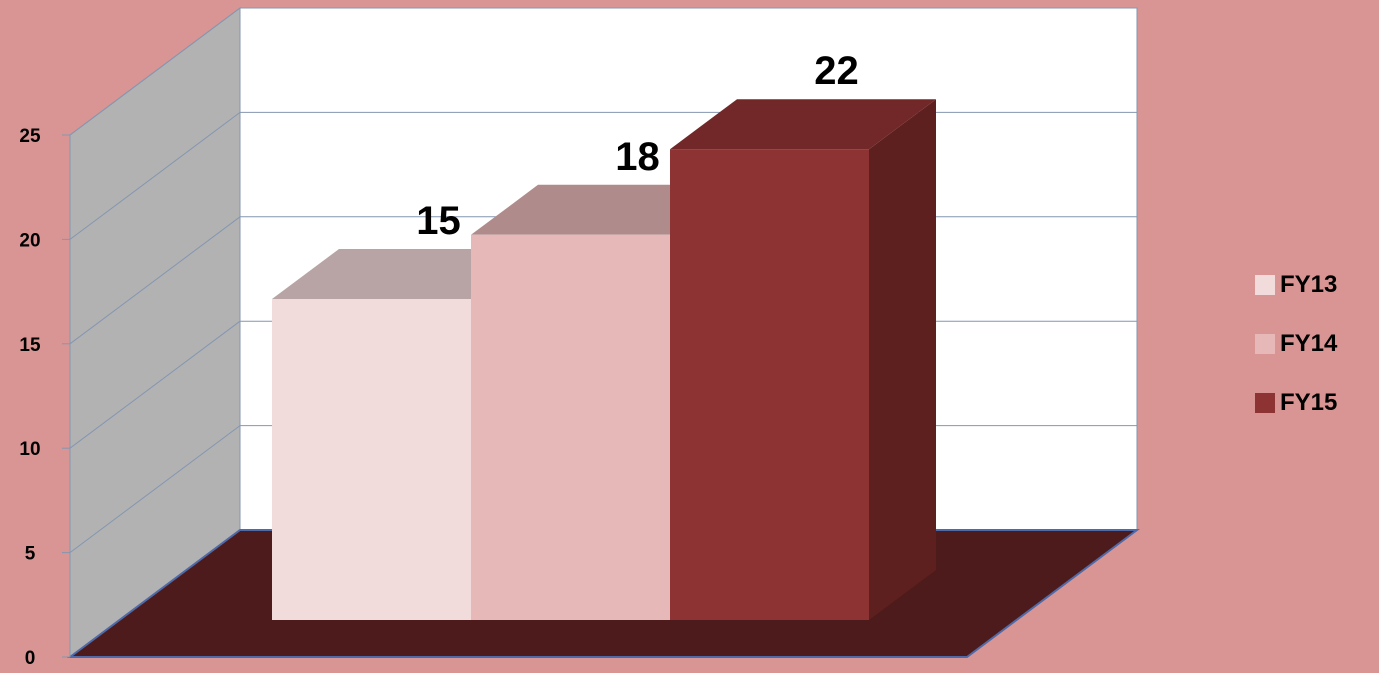  What do you see at coordinates (902, 359) in the screenshot?
I see `bar-side` at bounding box center [902, 359].